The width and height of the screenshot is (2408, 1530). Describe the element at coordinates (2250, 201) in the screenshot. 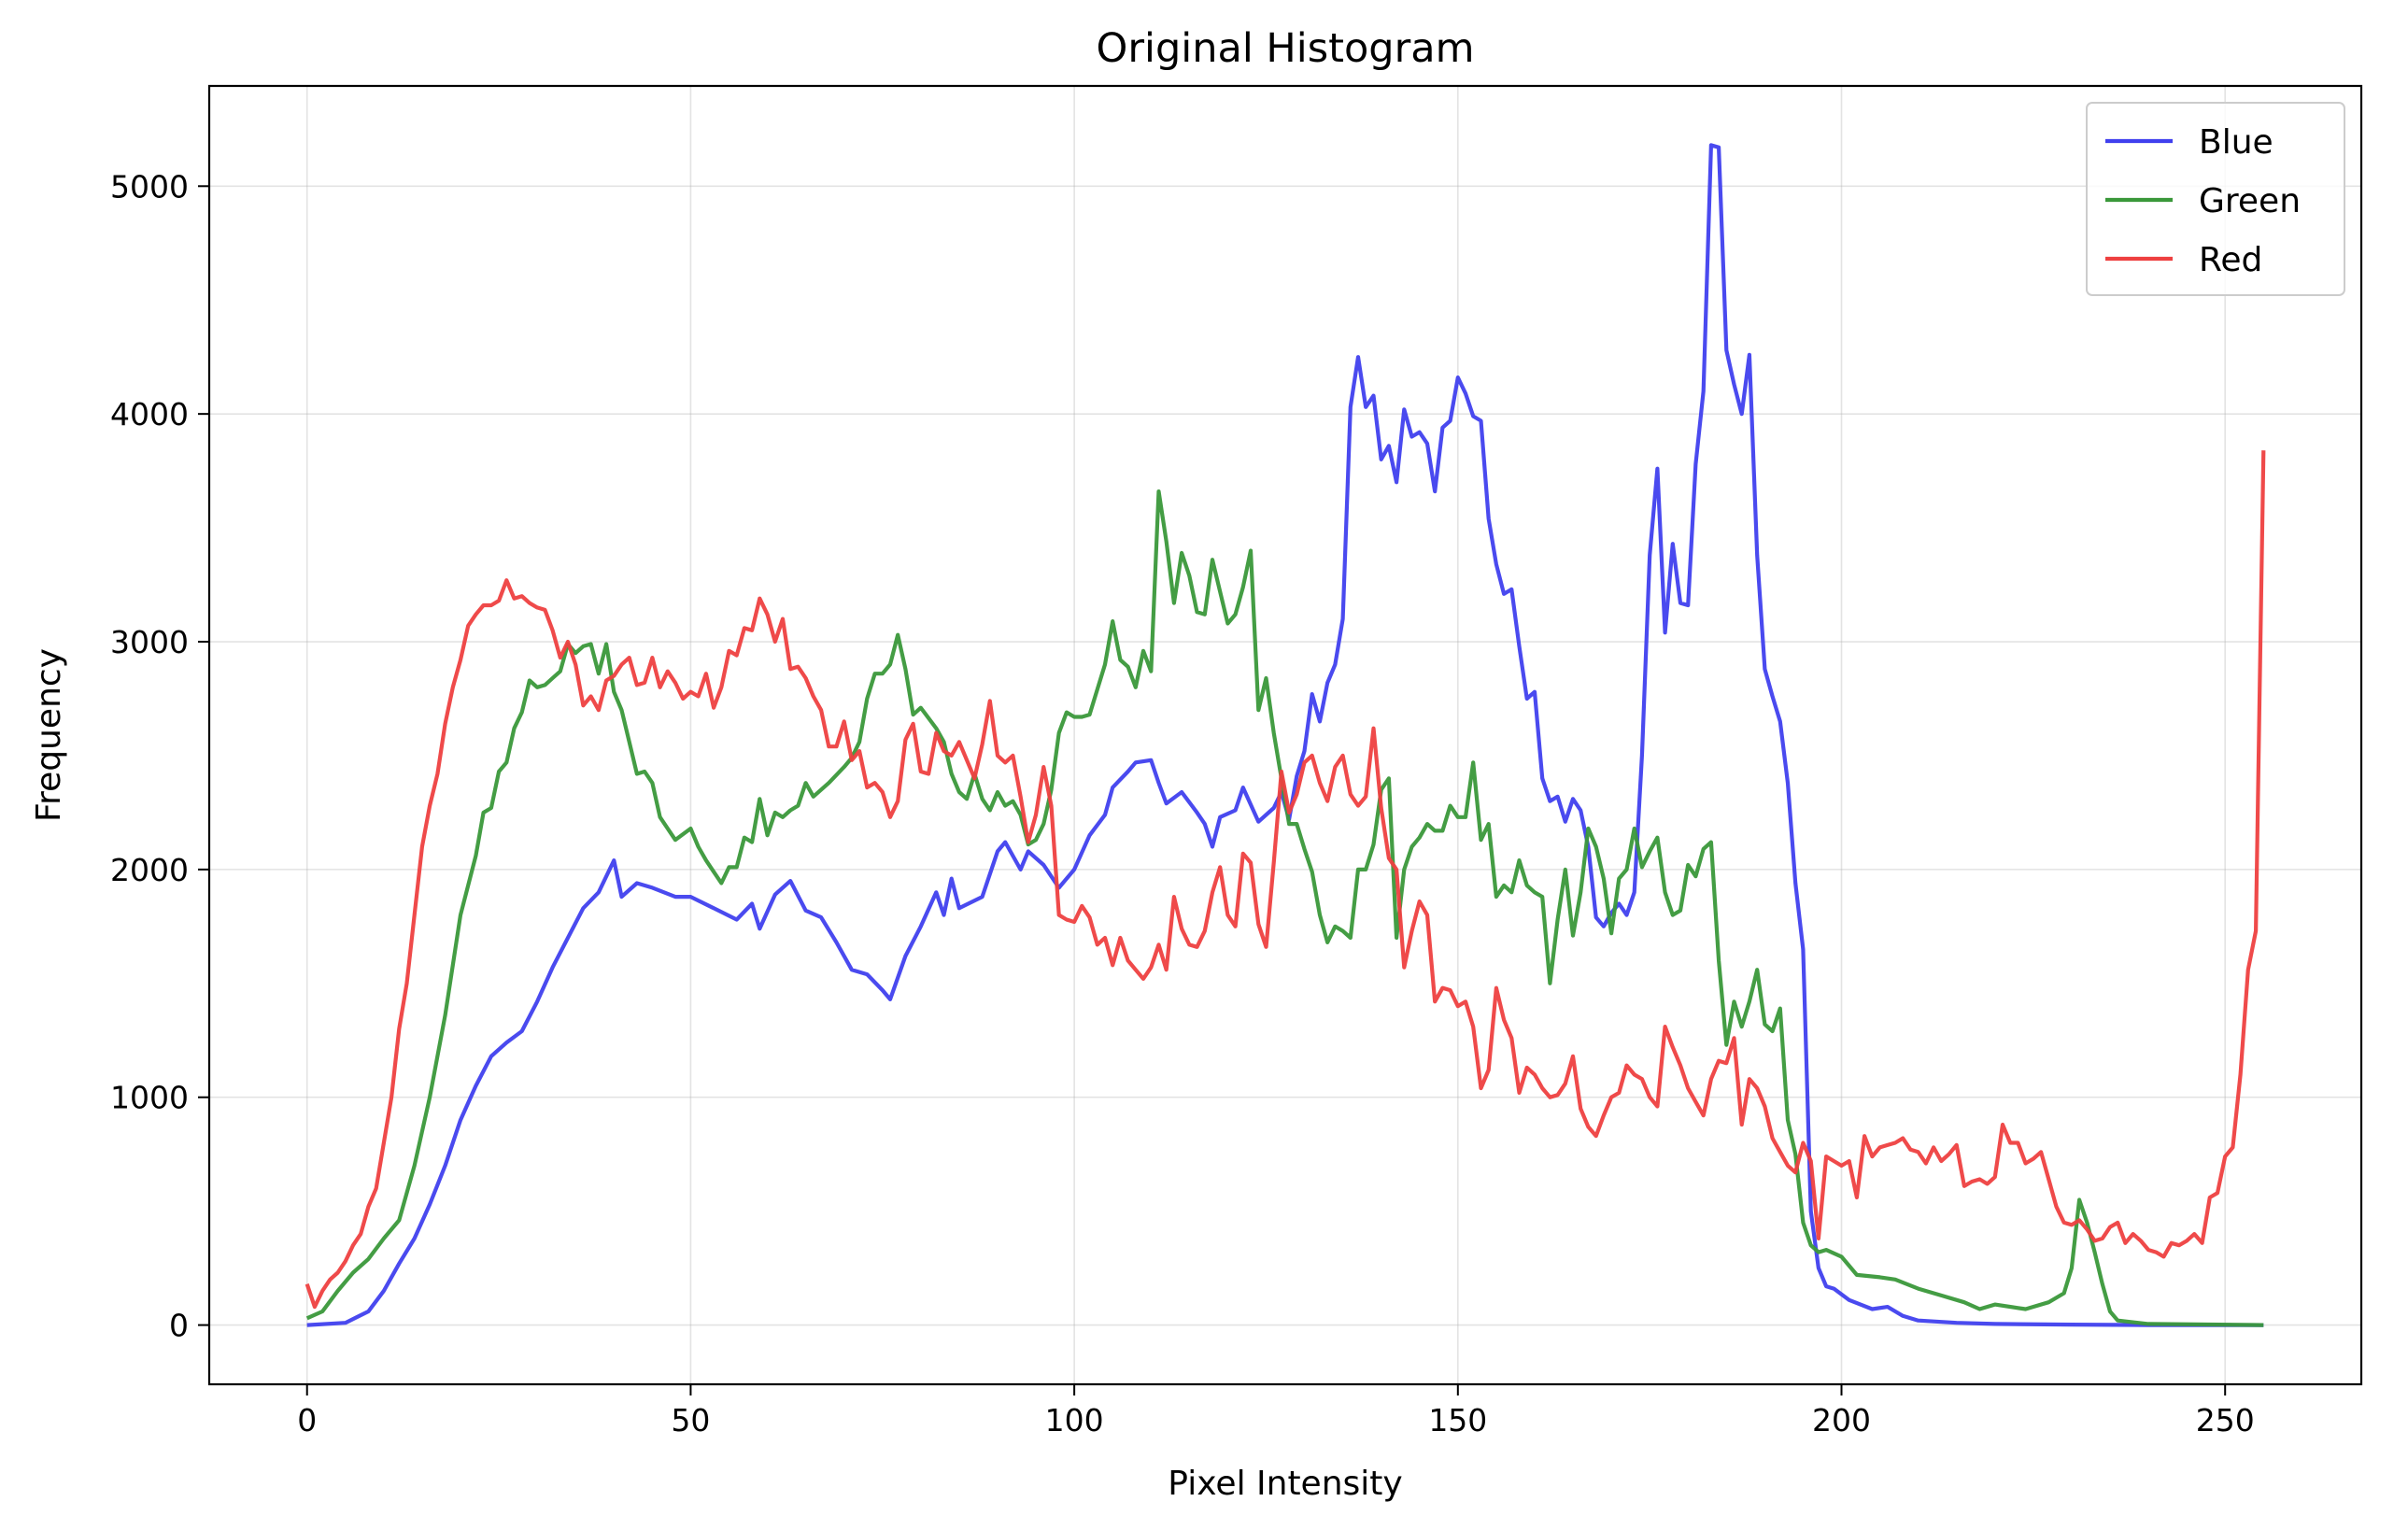

I see `legend-label-green: Green` at that location.